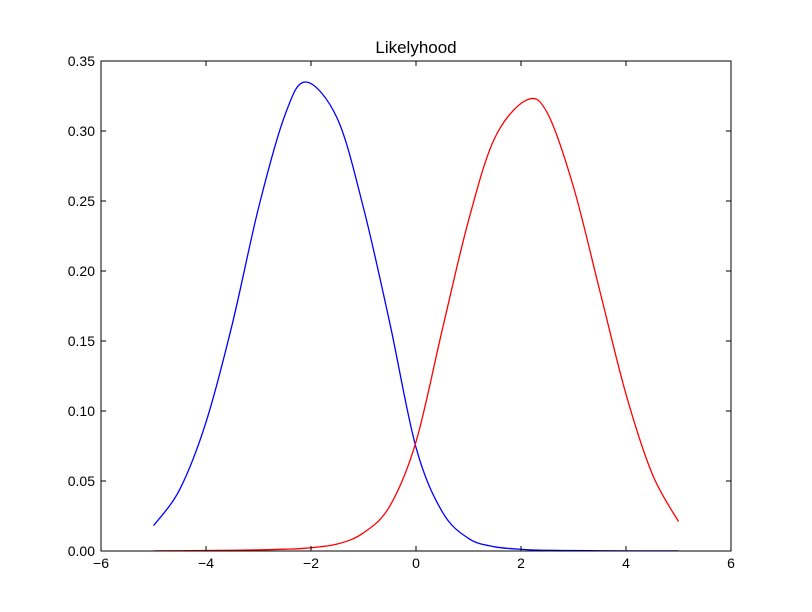 The image size is (812, 612). Describe the element at coordinates (206, 563) in the screenshot. I see `x-tick-label: −4` at that location.